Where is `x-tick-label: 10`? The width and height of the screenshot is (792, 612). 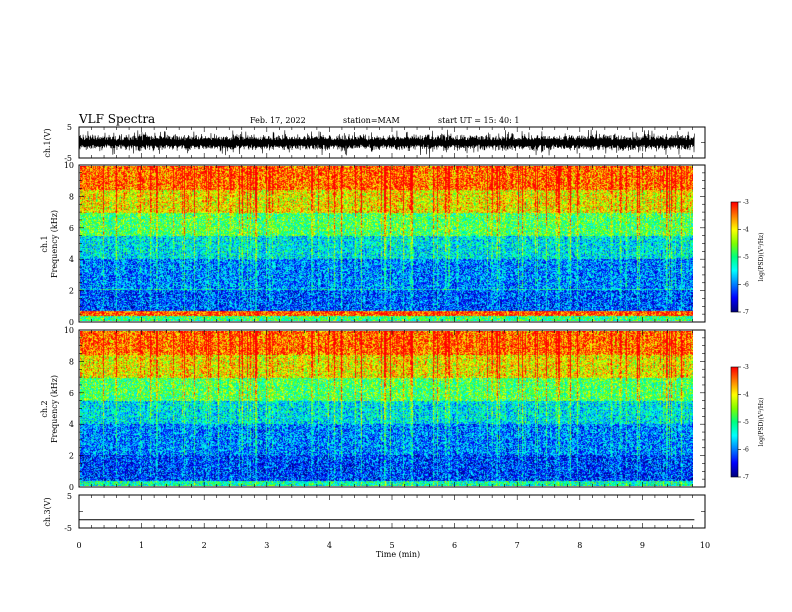
x-tick-label: 10 is located at coordinates (705, 545).